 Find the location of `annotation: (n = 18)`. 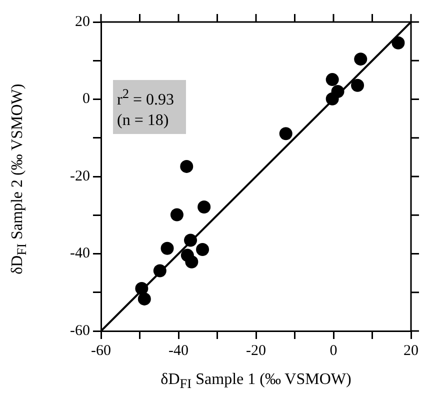

annotation: (n = 18) is located at coordinates (143, 121).